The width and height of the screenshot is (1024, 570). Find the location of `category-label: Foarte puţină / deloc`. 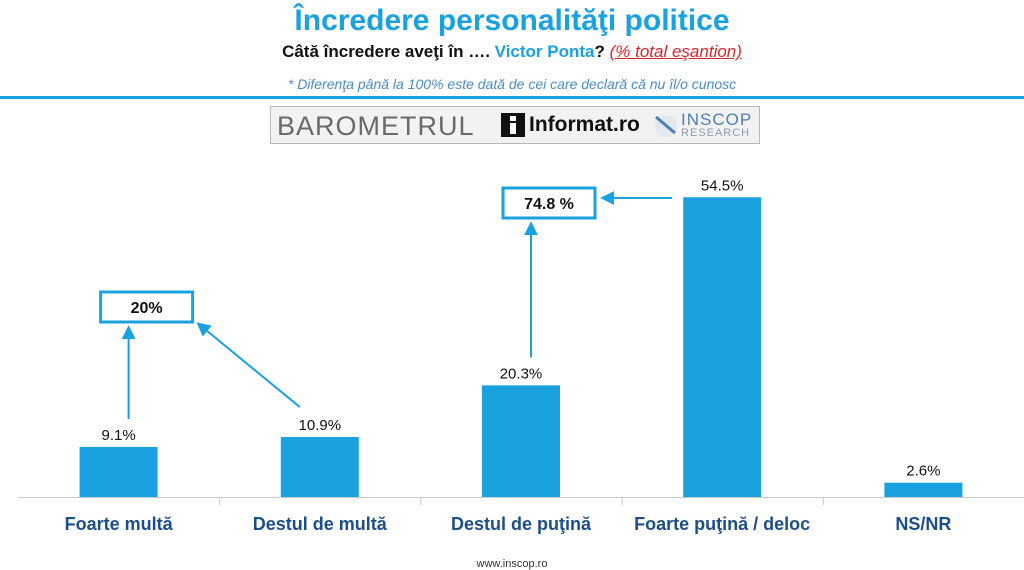

category-label: Foarte puţină / deloc is located at coordinates (722, 524).